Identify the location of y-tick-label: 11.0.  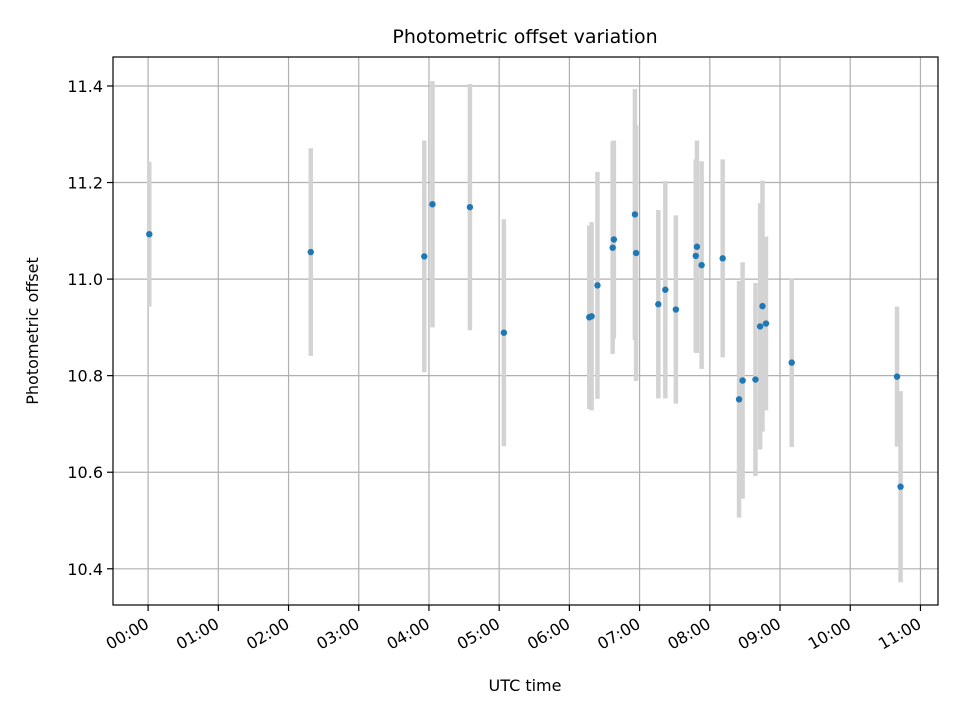
(85, 279).